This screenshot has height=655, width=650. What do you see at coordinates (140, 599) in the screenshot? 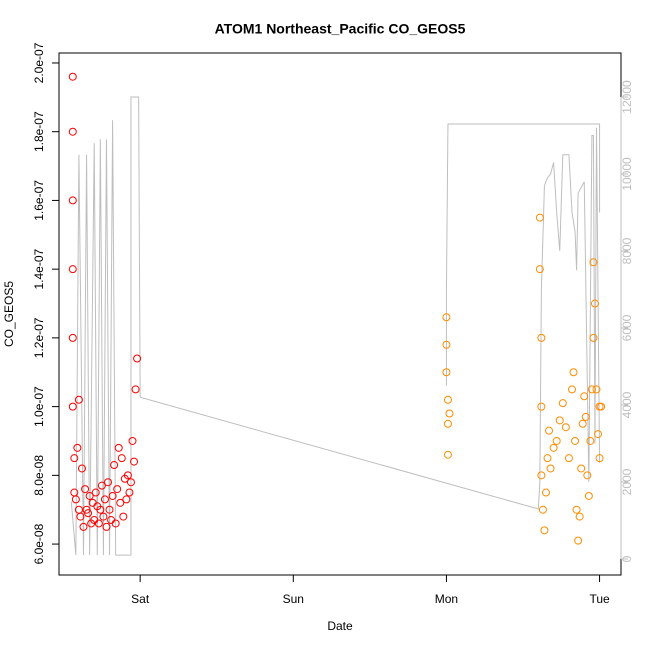
I see `x-tick-label: Sat` at bounding box center [140, 599].